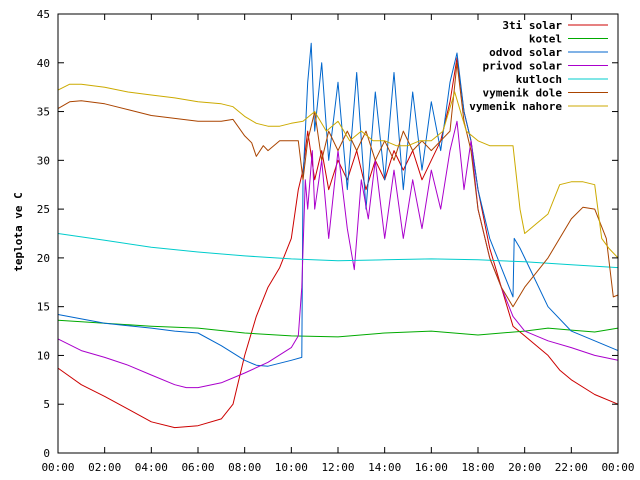 This screenshot has height=480, width=640. I want to click on legend-label: kutloch, so click(539, 79).